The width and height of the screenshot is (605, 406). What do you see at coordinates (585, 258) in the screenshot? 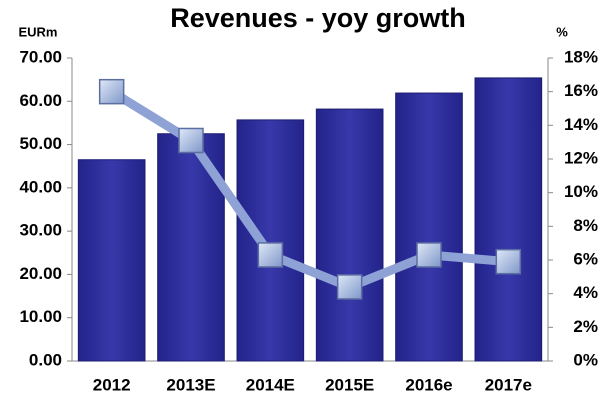
I see `y2-tick-label: 6%` at bounding box center [585, 258].